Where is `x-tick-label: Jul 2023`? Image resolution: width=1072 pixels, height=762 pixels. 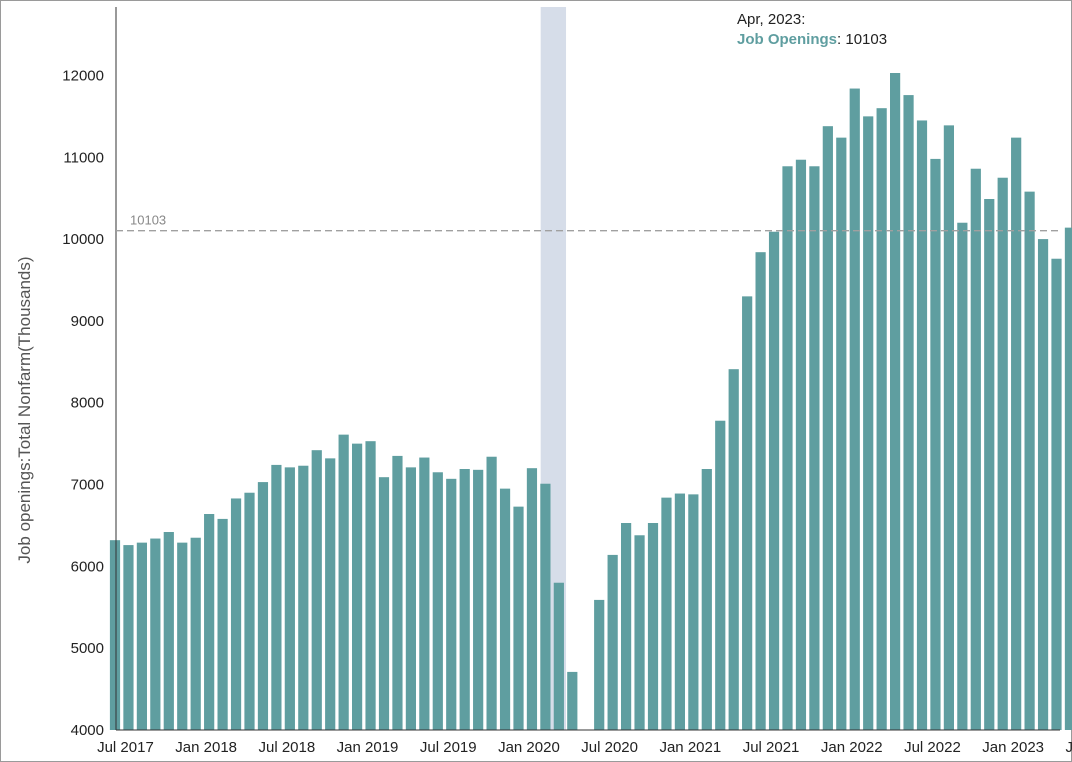
x-tick-label: Jul 2023 is located at coordinates (1068, 747).